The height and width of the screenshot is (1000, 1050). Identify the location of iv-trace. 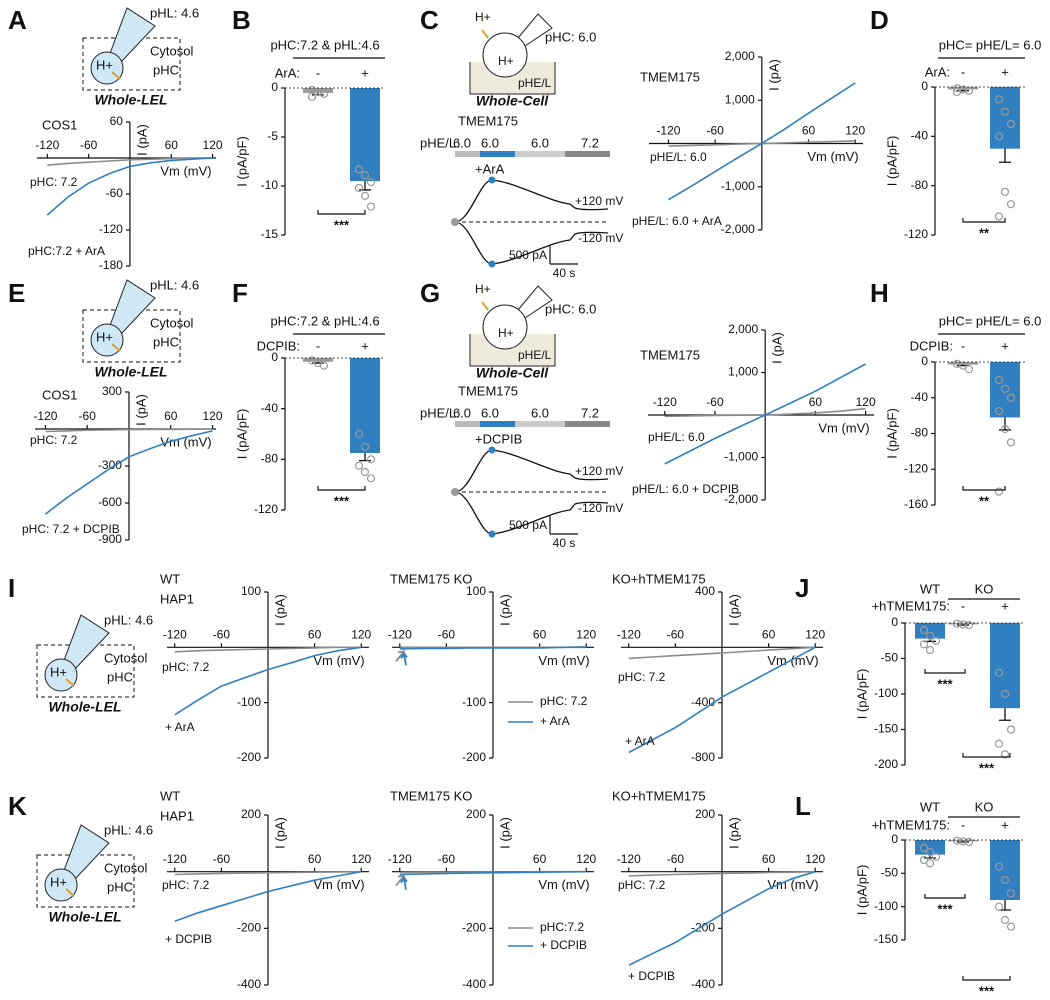
(268, 873).